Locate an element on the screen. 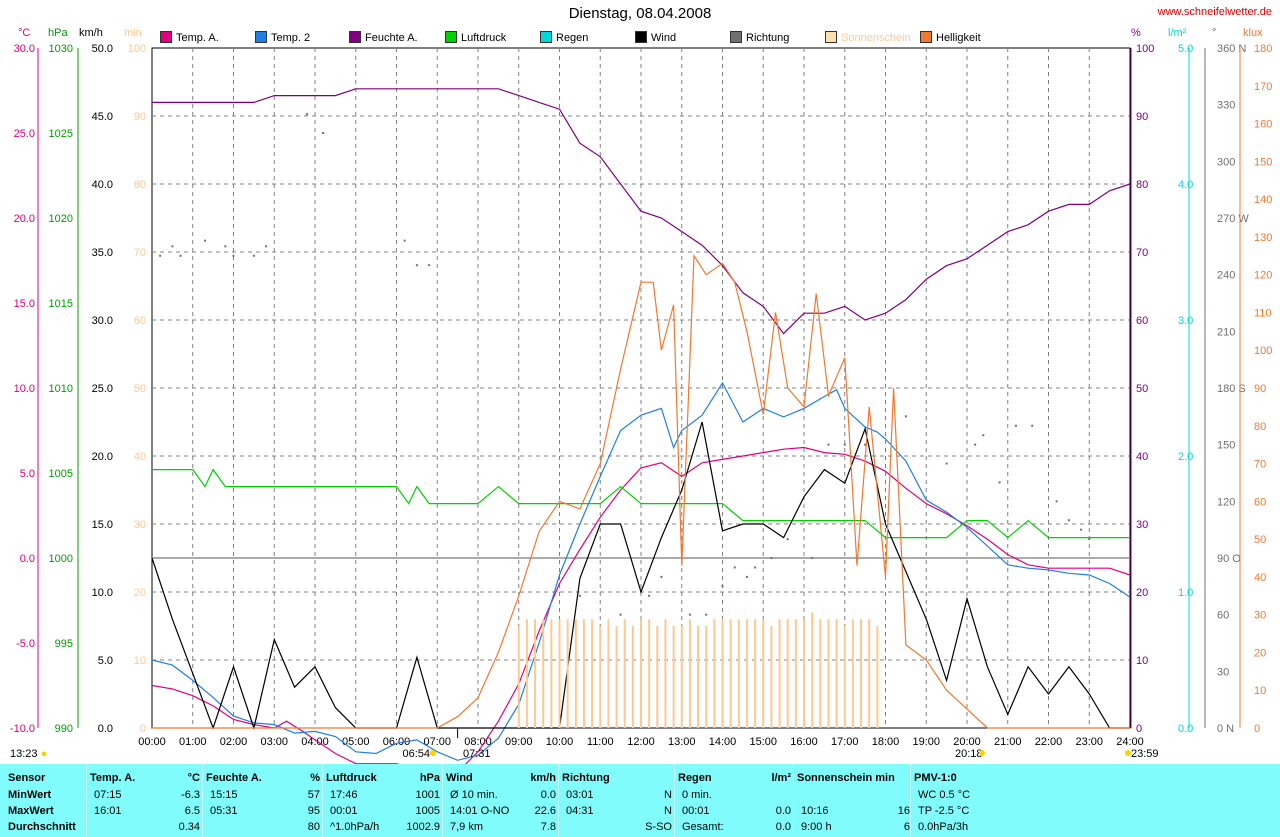 The width and height of the screenshot is (1280, 837). tick-x-3: 03:00 is located at coordinates (274, 742).